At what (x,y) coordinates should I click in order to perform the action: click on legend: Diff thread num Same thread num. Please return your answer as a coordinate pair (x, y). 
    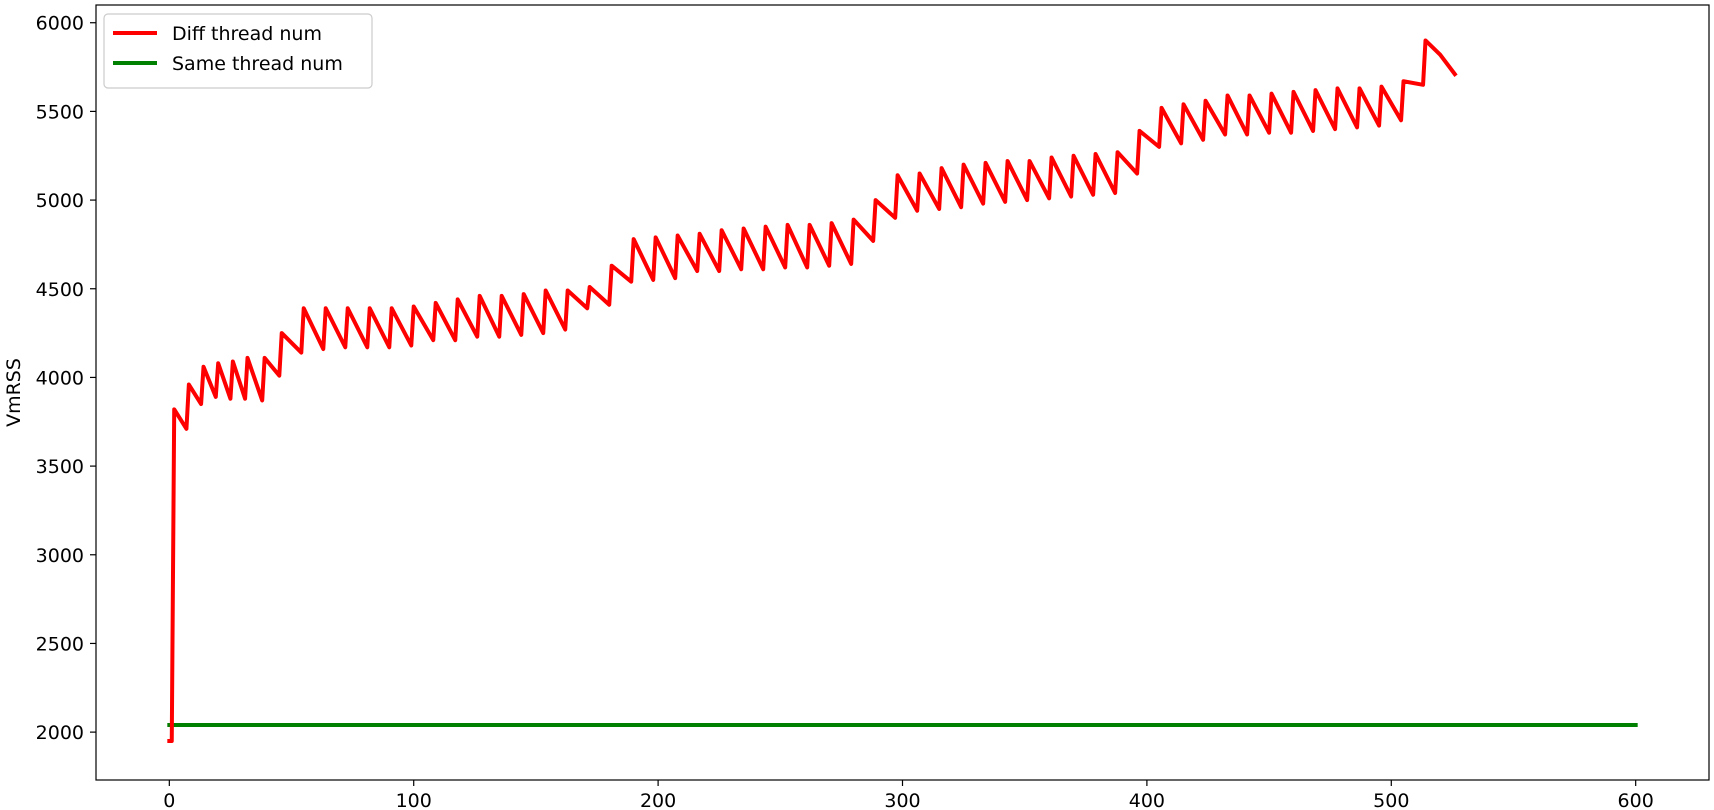
    Looking at the image, I should click on (238, 51).